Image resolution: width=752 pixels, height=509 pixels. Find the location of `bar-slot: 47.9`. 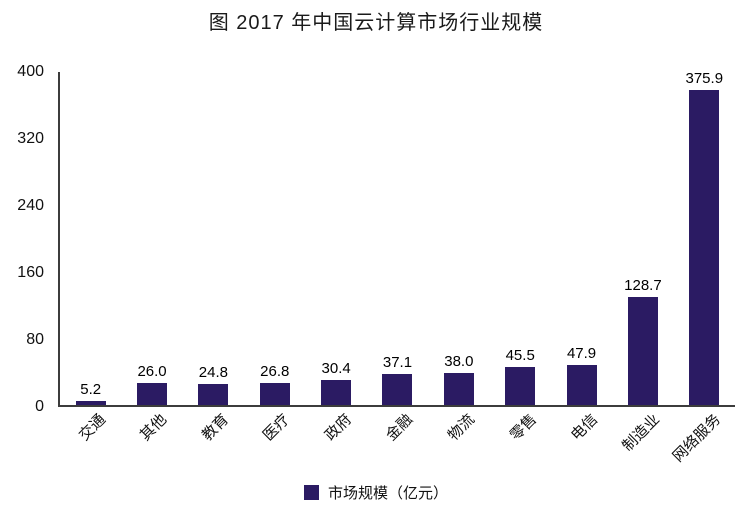

bar-slot: 47.9 is located at coordinates (581, 375).